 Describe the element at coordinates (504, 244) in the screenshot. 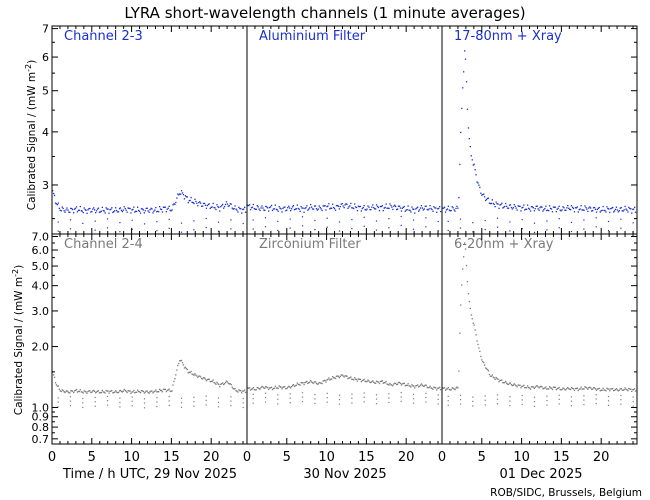

I see `panel-title: 6-20nm + Xray` at that location.